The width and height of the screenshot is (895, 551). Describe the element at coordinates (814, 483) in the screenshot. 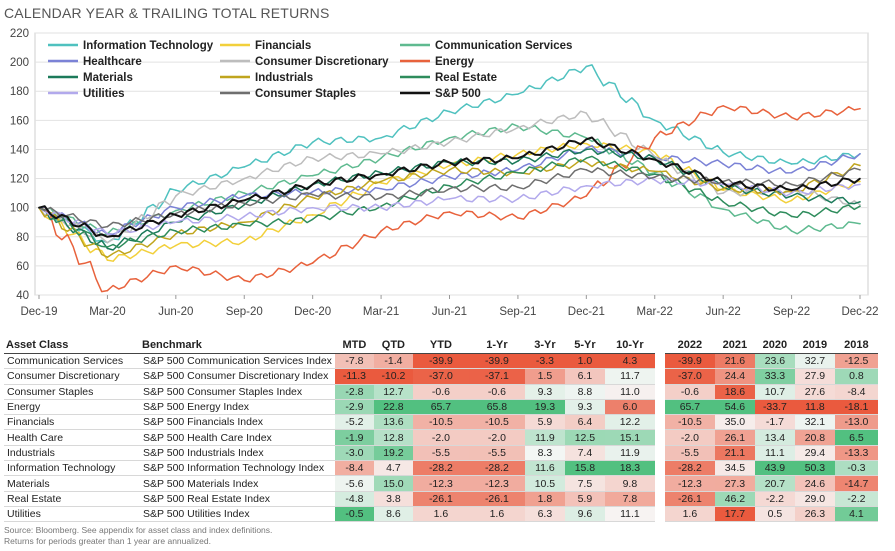

I see `year-return-cell: 24.6` at that location.